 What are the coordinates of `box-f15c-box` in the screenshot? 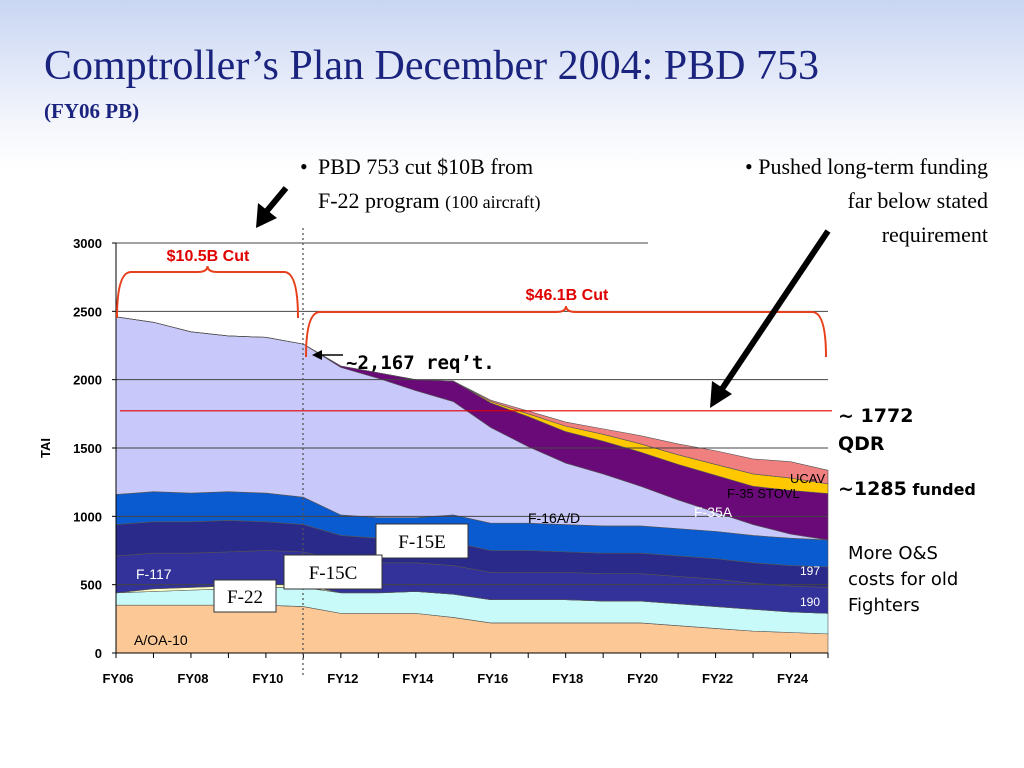 It's located at (333, 572).